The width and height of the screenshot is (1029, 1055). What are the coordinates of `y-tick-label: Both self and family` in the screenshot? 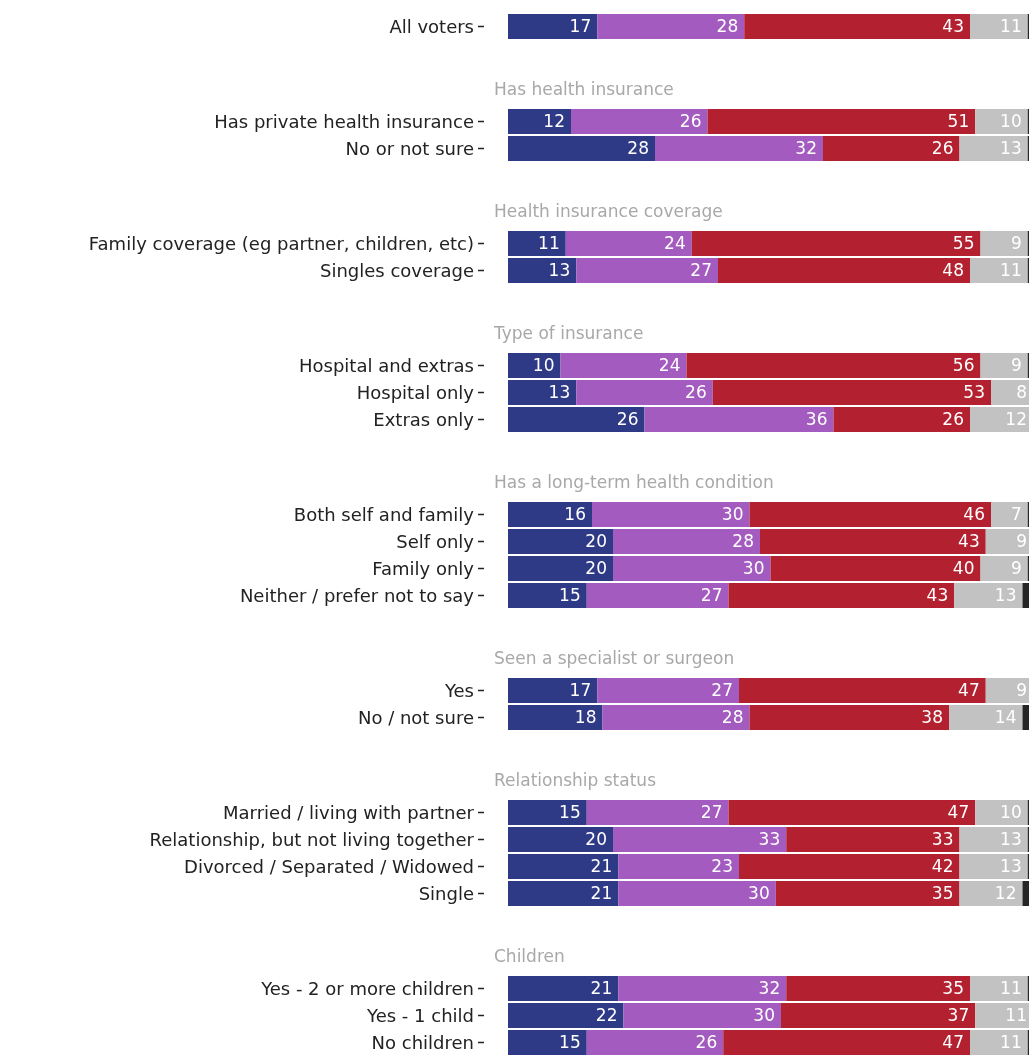 It's located at (384, 514).